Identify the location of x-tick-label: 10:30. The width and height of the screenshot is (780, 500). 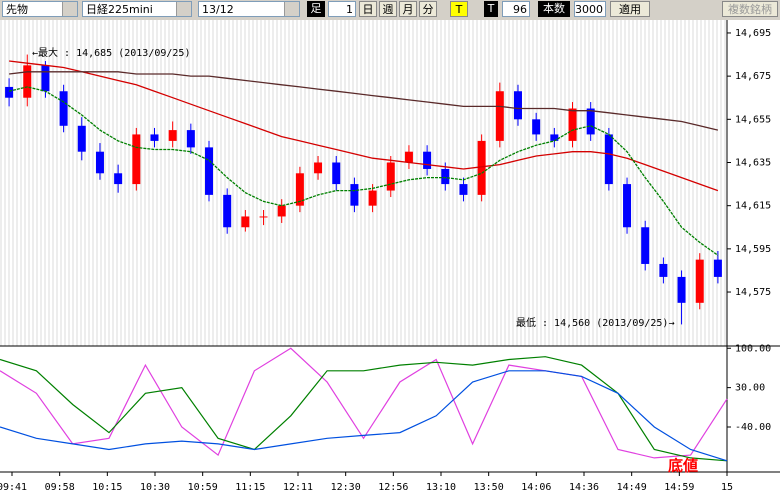
(155, 487).